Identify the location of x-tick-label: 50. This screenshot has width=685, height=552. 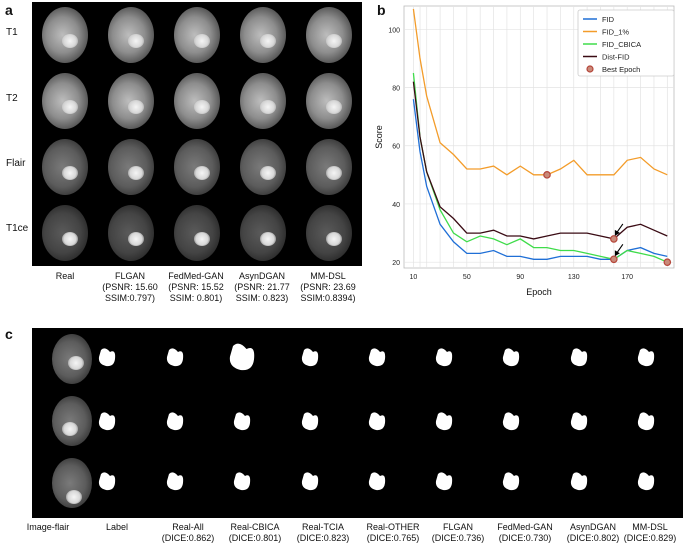
(467, 277).